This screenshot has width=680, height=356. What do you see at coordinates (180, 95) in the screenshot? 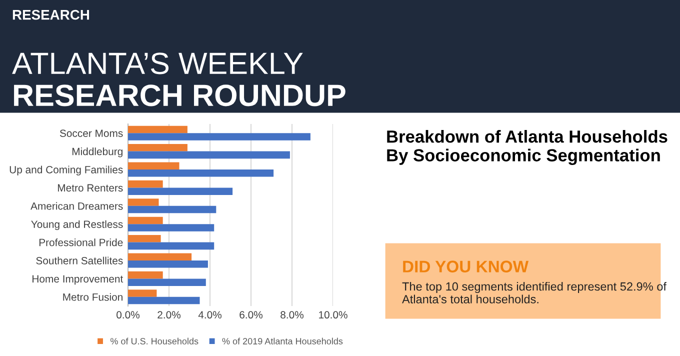
I see `text: RESEARCH ROUNDUP` at bounding box center [180, 95].